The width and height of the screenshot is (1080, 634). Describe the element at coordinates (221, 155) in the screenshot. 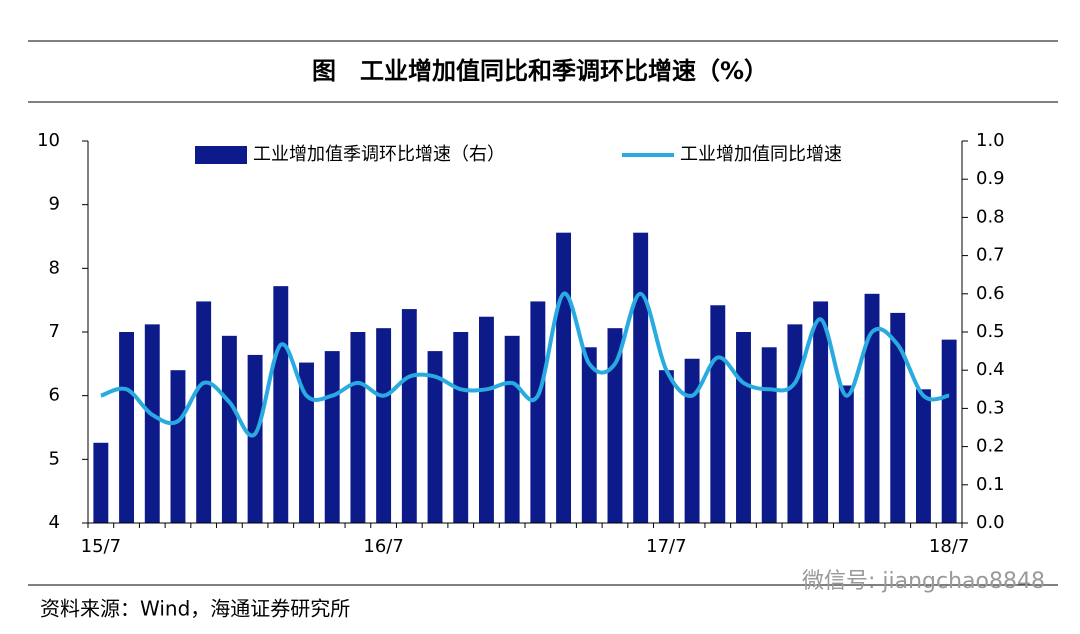

I see `legend-swatch` at that location.